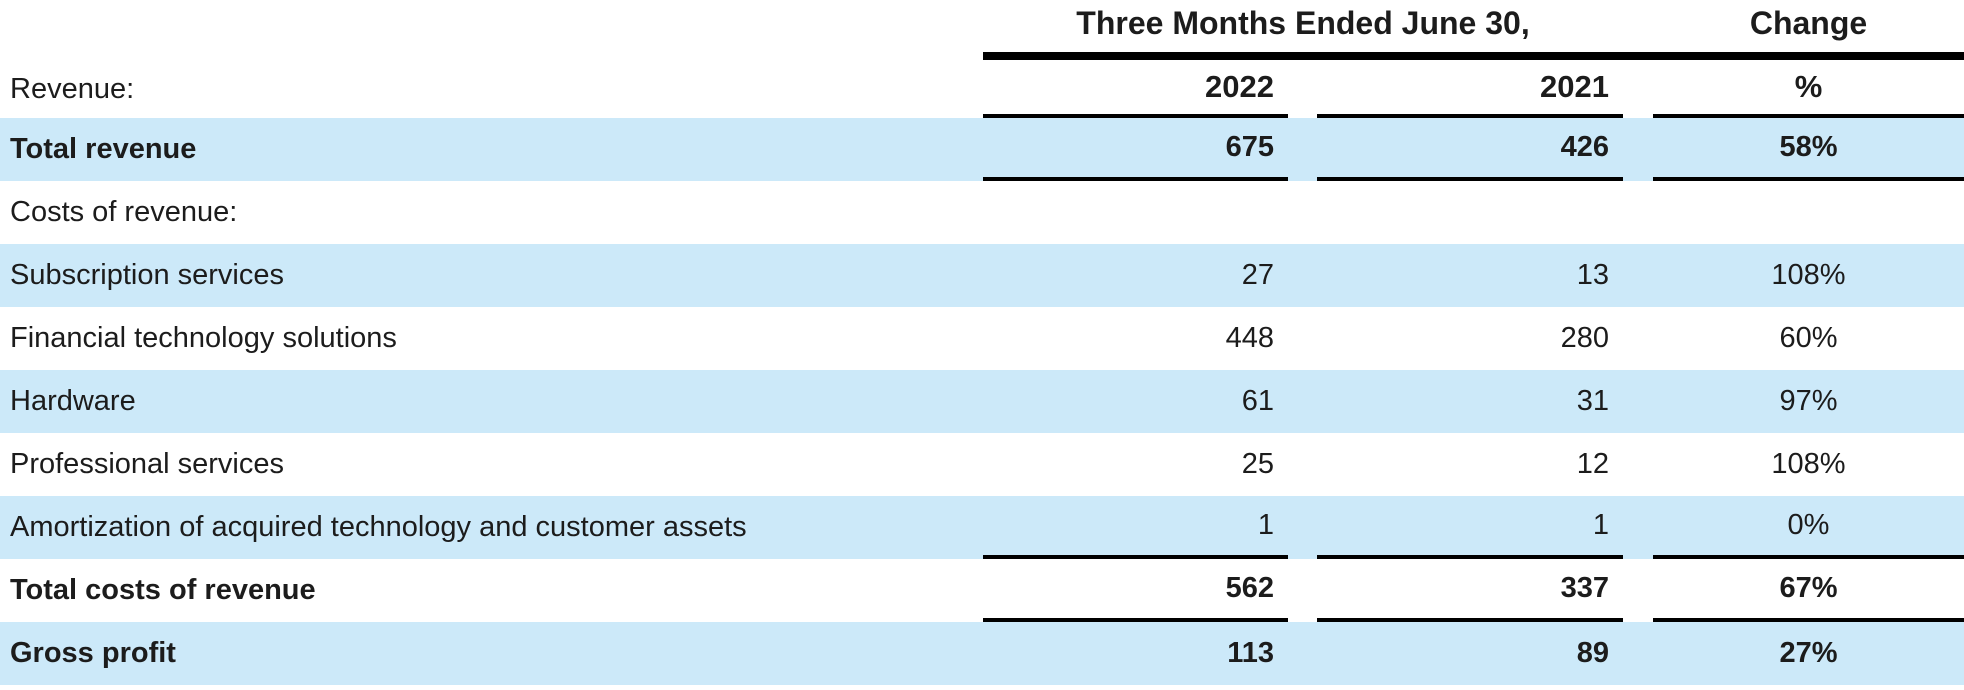 This screenshot has width=1964, height=690. I want to click on value-2022: 27, so click(1257, 275).